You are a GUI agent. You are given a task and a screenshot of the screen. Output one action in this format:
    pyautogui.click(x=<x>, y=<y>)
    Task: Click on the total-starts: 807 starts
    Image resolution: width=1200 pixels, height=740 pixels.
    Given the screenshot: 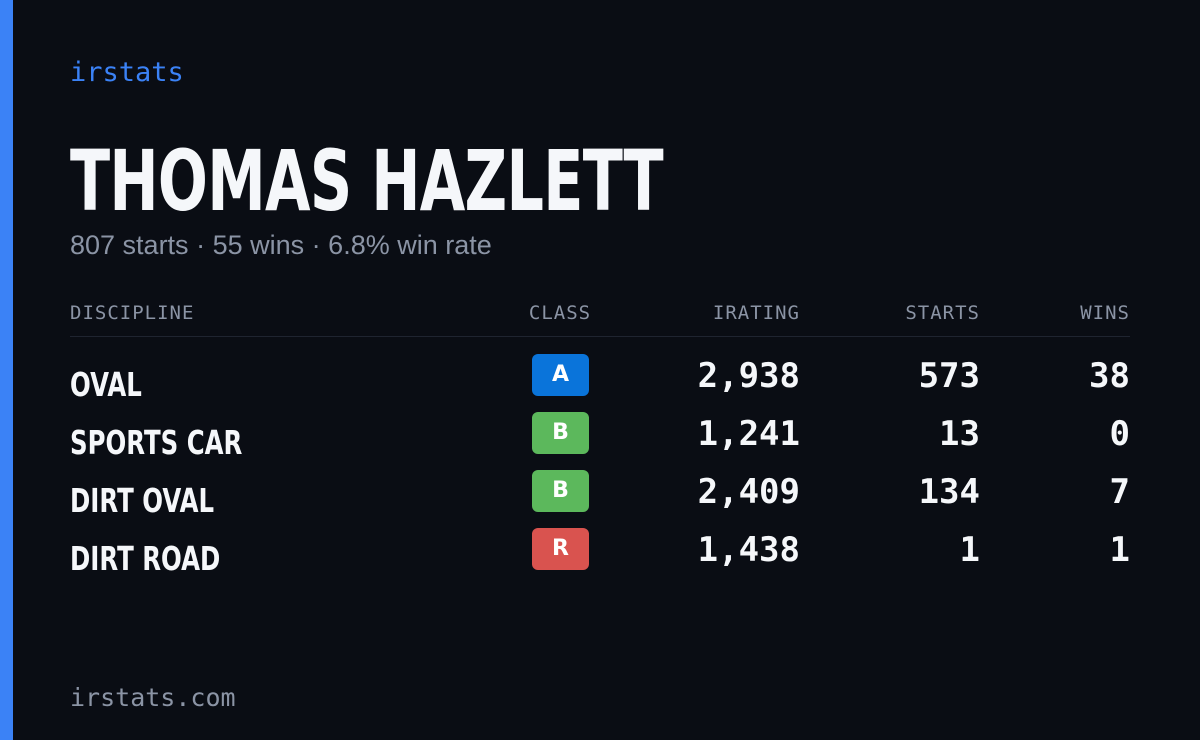 What is the action you would take?
    pyautogui.click(x=129, y=245)
    